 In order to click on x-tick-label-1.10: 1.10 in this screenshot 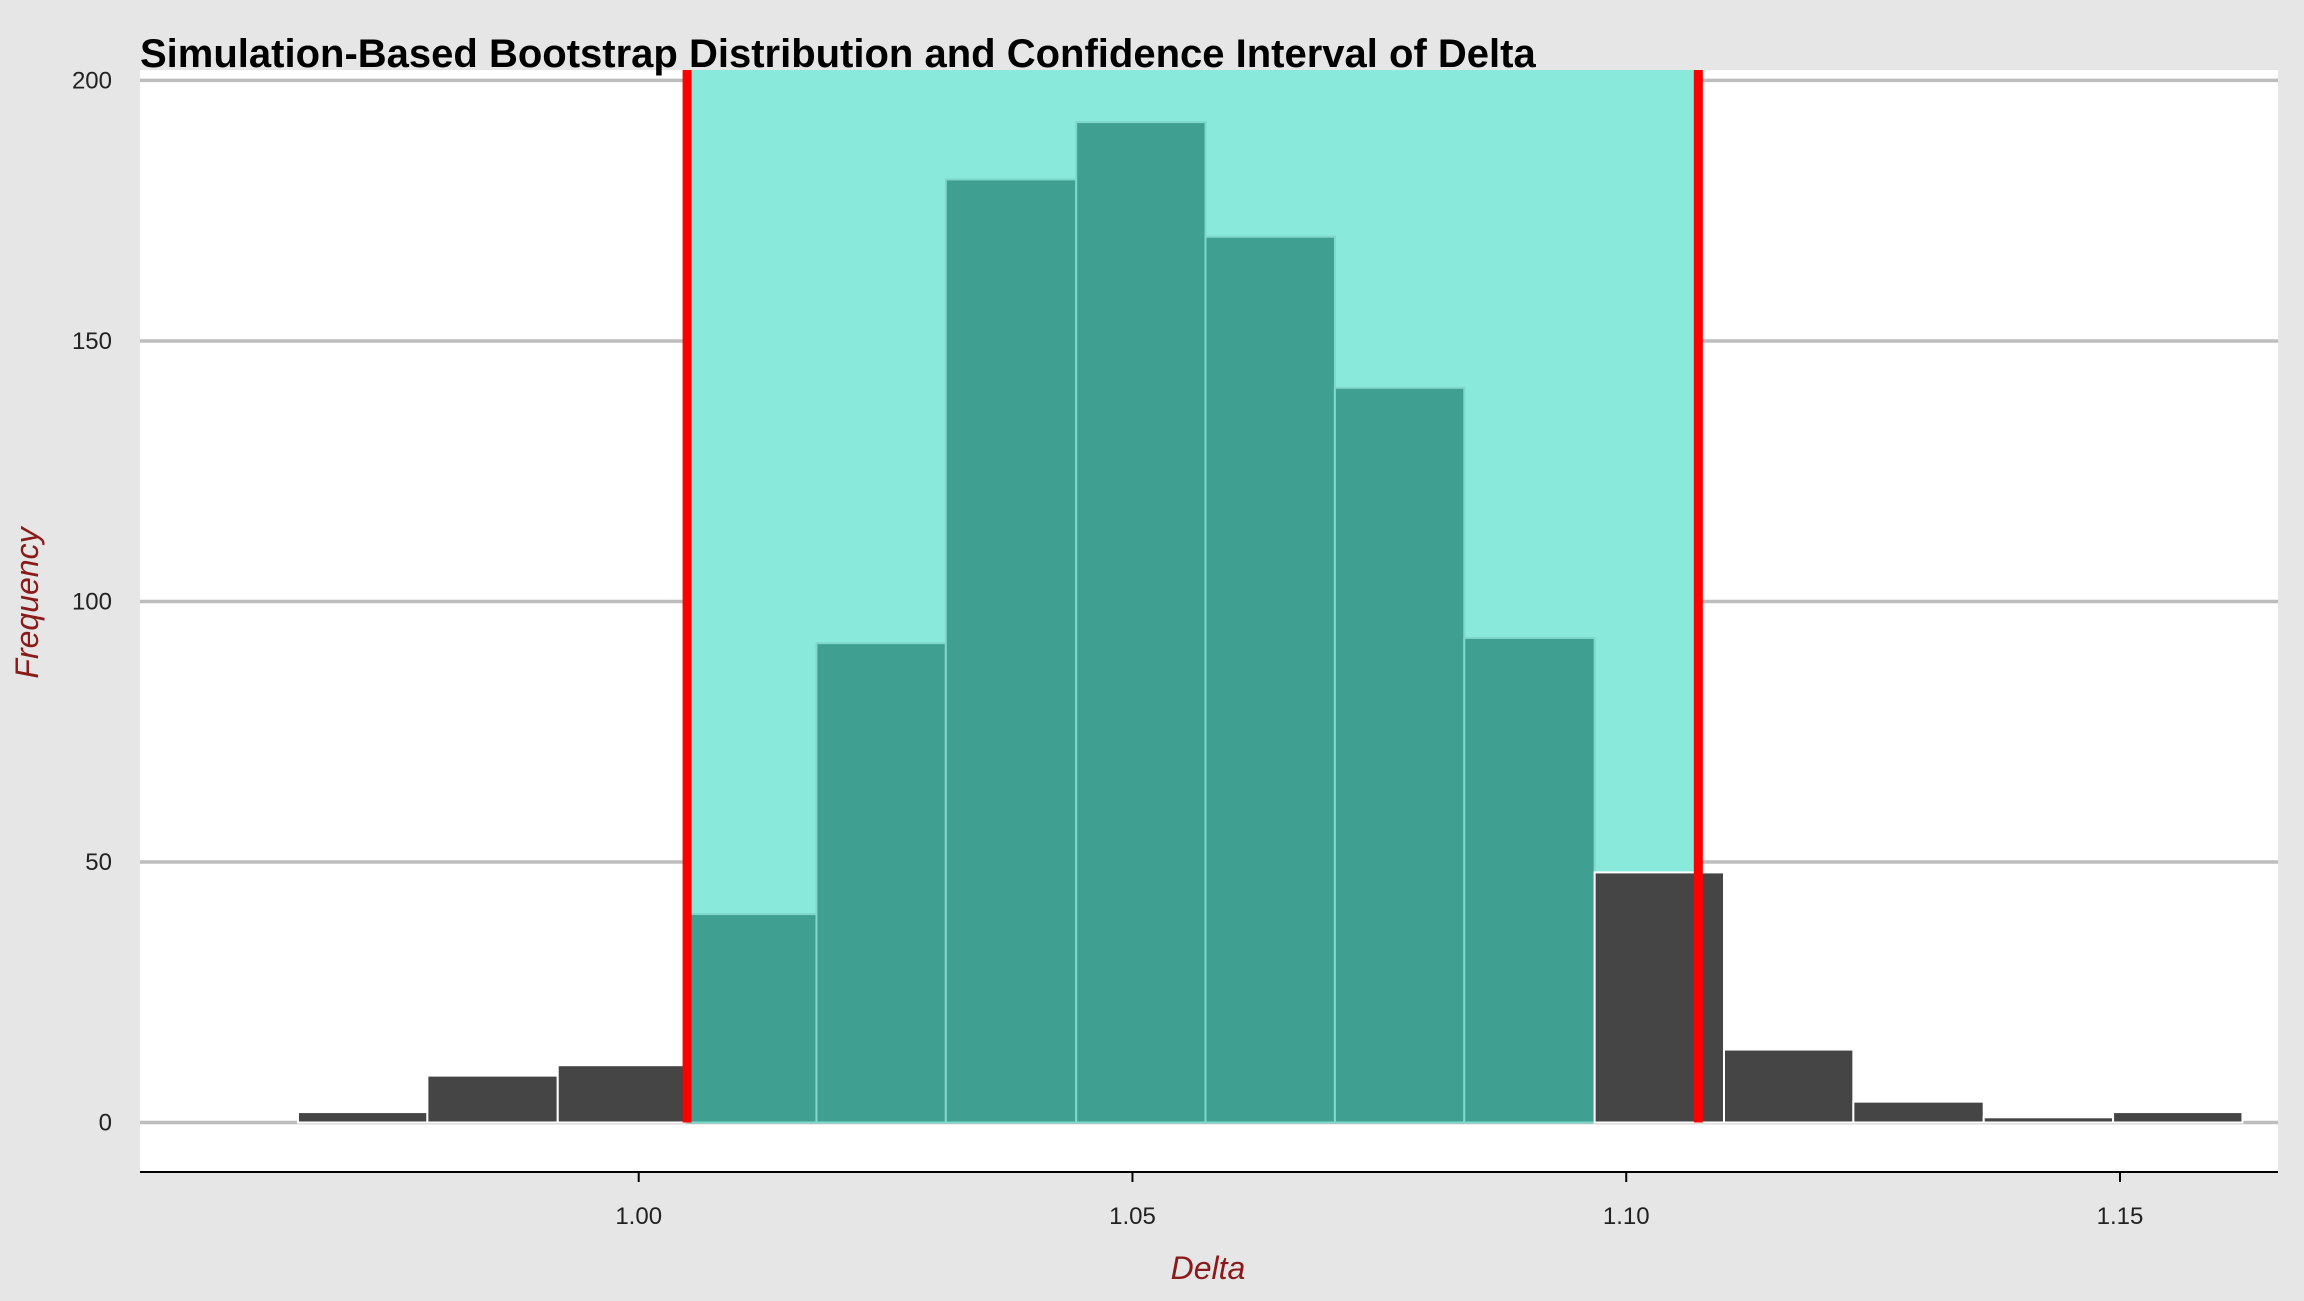, I will do `click(1626, 1216)`.